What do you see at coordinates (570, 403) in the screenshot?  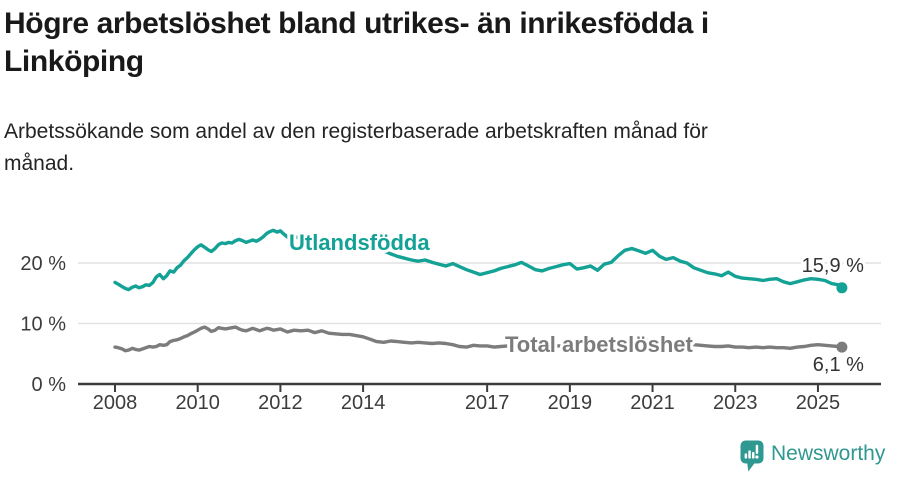 I see `x-tick-label: 2019` at bounding box center [570, 403].